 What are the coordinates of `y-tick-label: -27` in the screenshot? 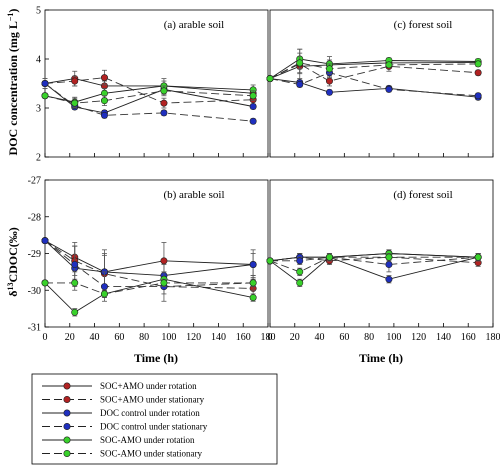 It's located at (34, 181).